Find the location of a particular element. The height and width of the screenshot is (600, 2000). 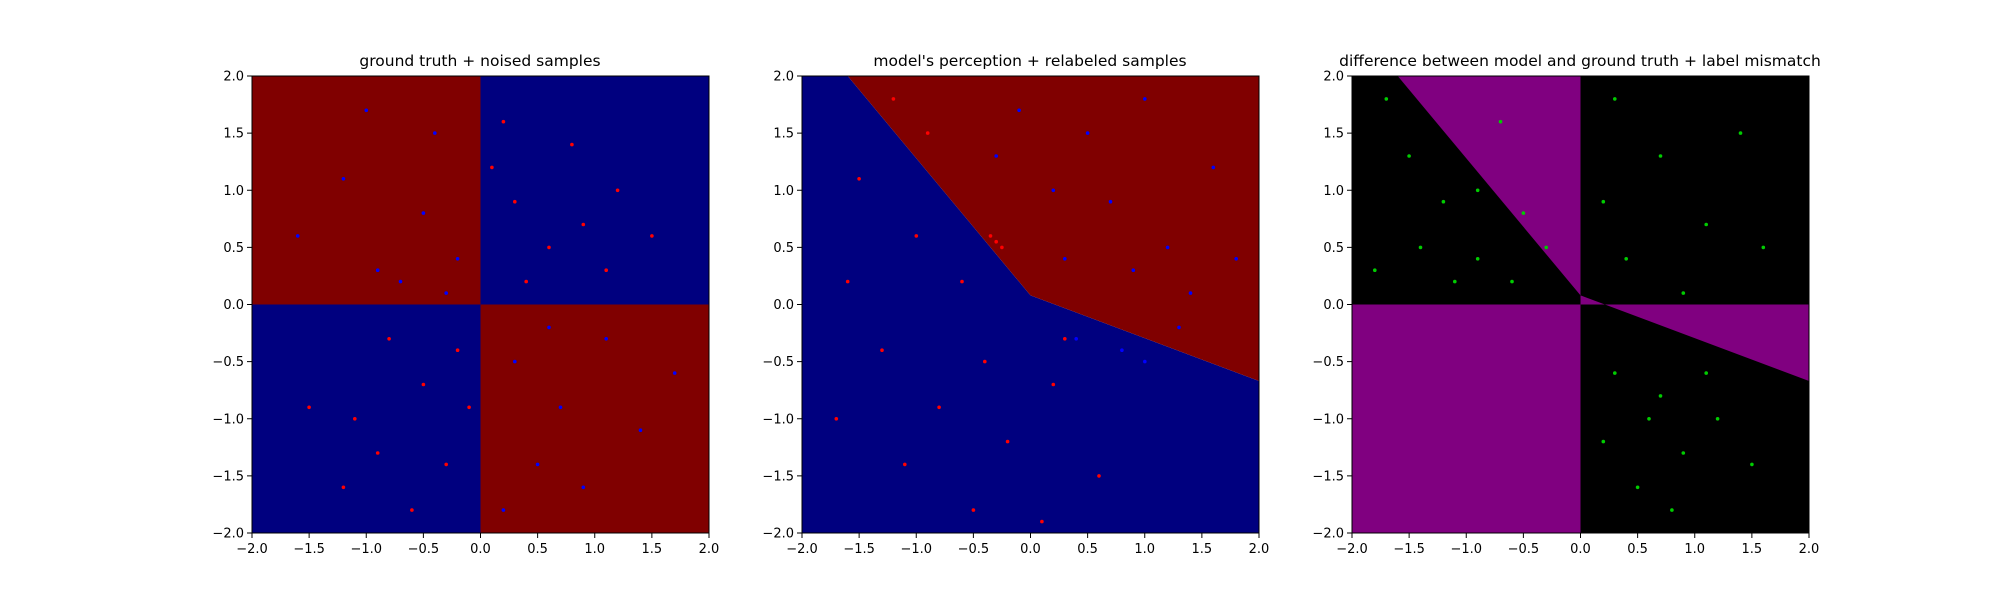

x-tick-label: −1.5 is located at coordinates (309, 549).